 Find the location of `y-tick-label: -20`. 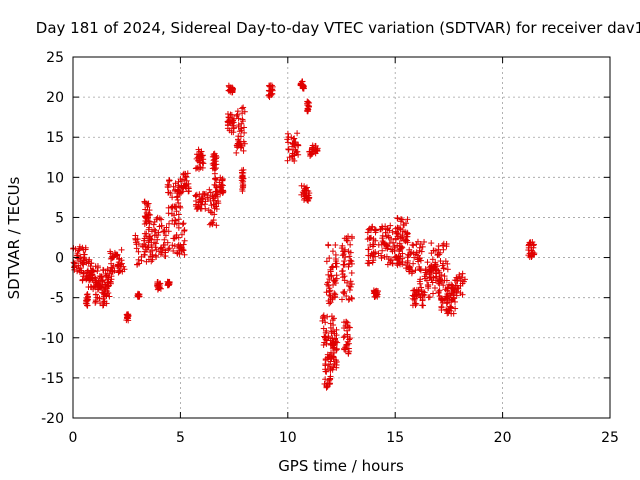

y-tick-label: -20 is located at coordinates (52, 419).